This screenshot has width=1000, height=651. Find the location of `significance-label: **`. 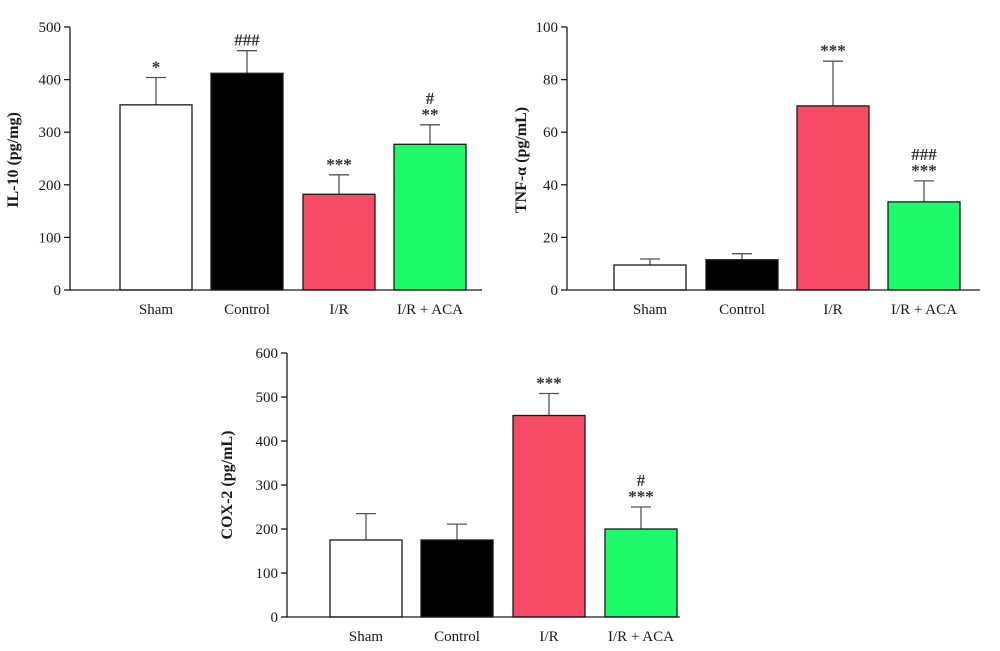

significance-label: ** is located at coordinates (430, 114).